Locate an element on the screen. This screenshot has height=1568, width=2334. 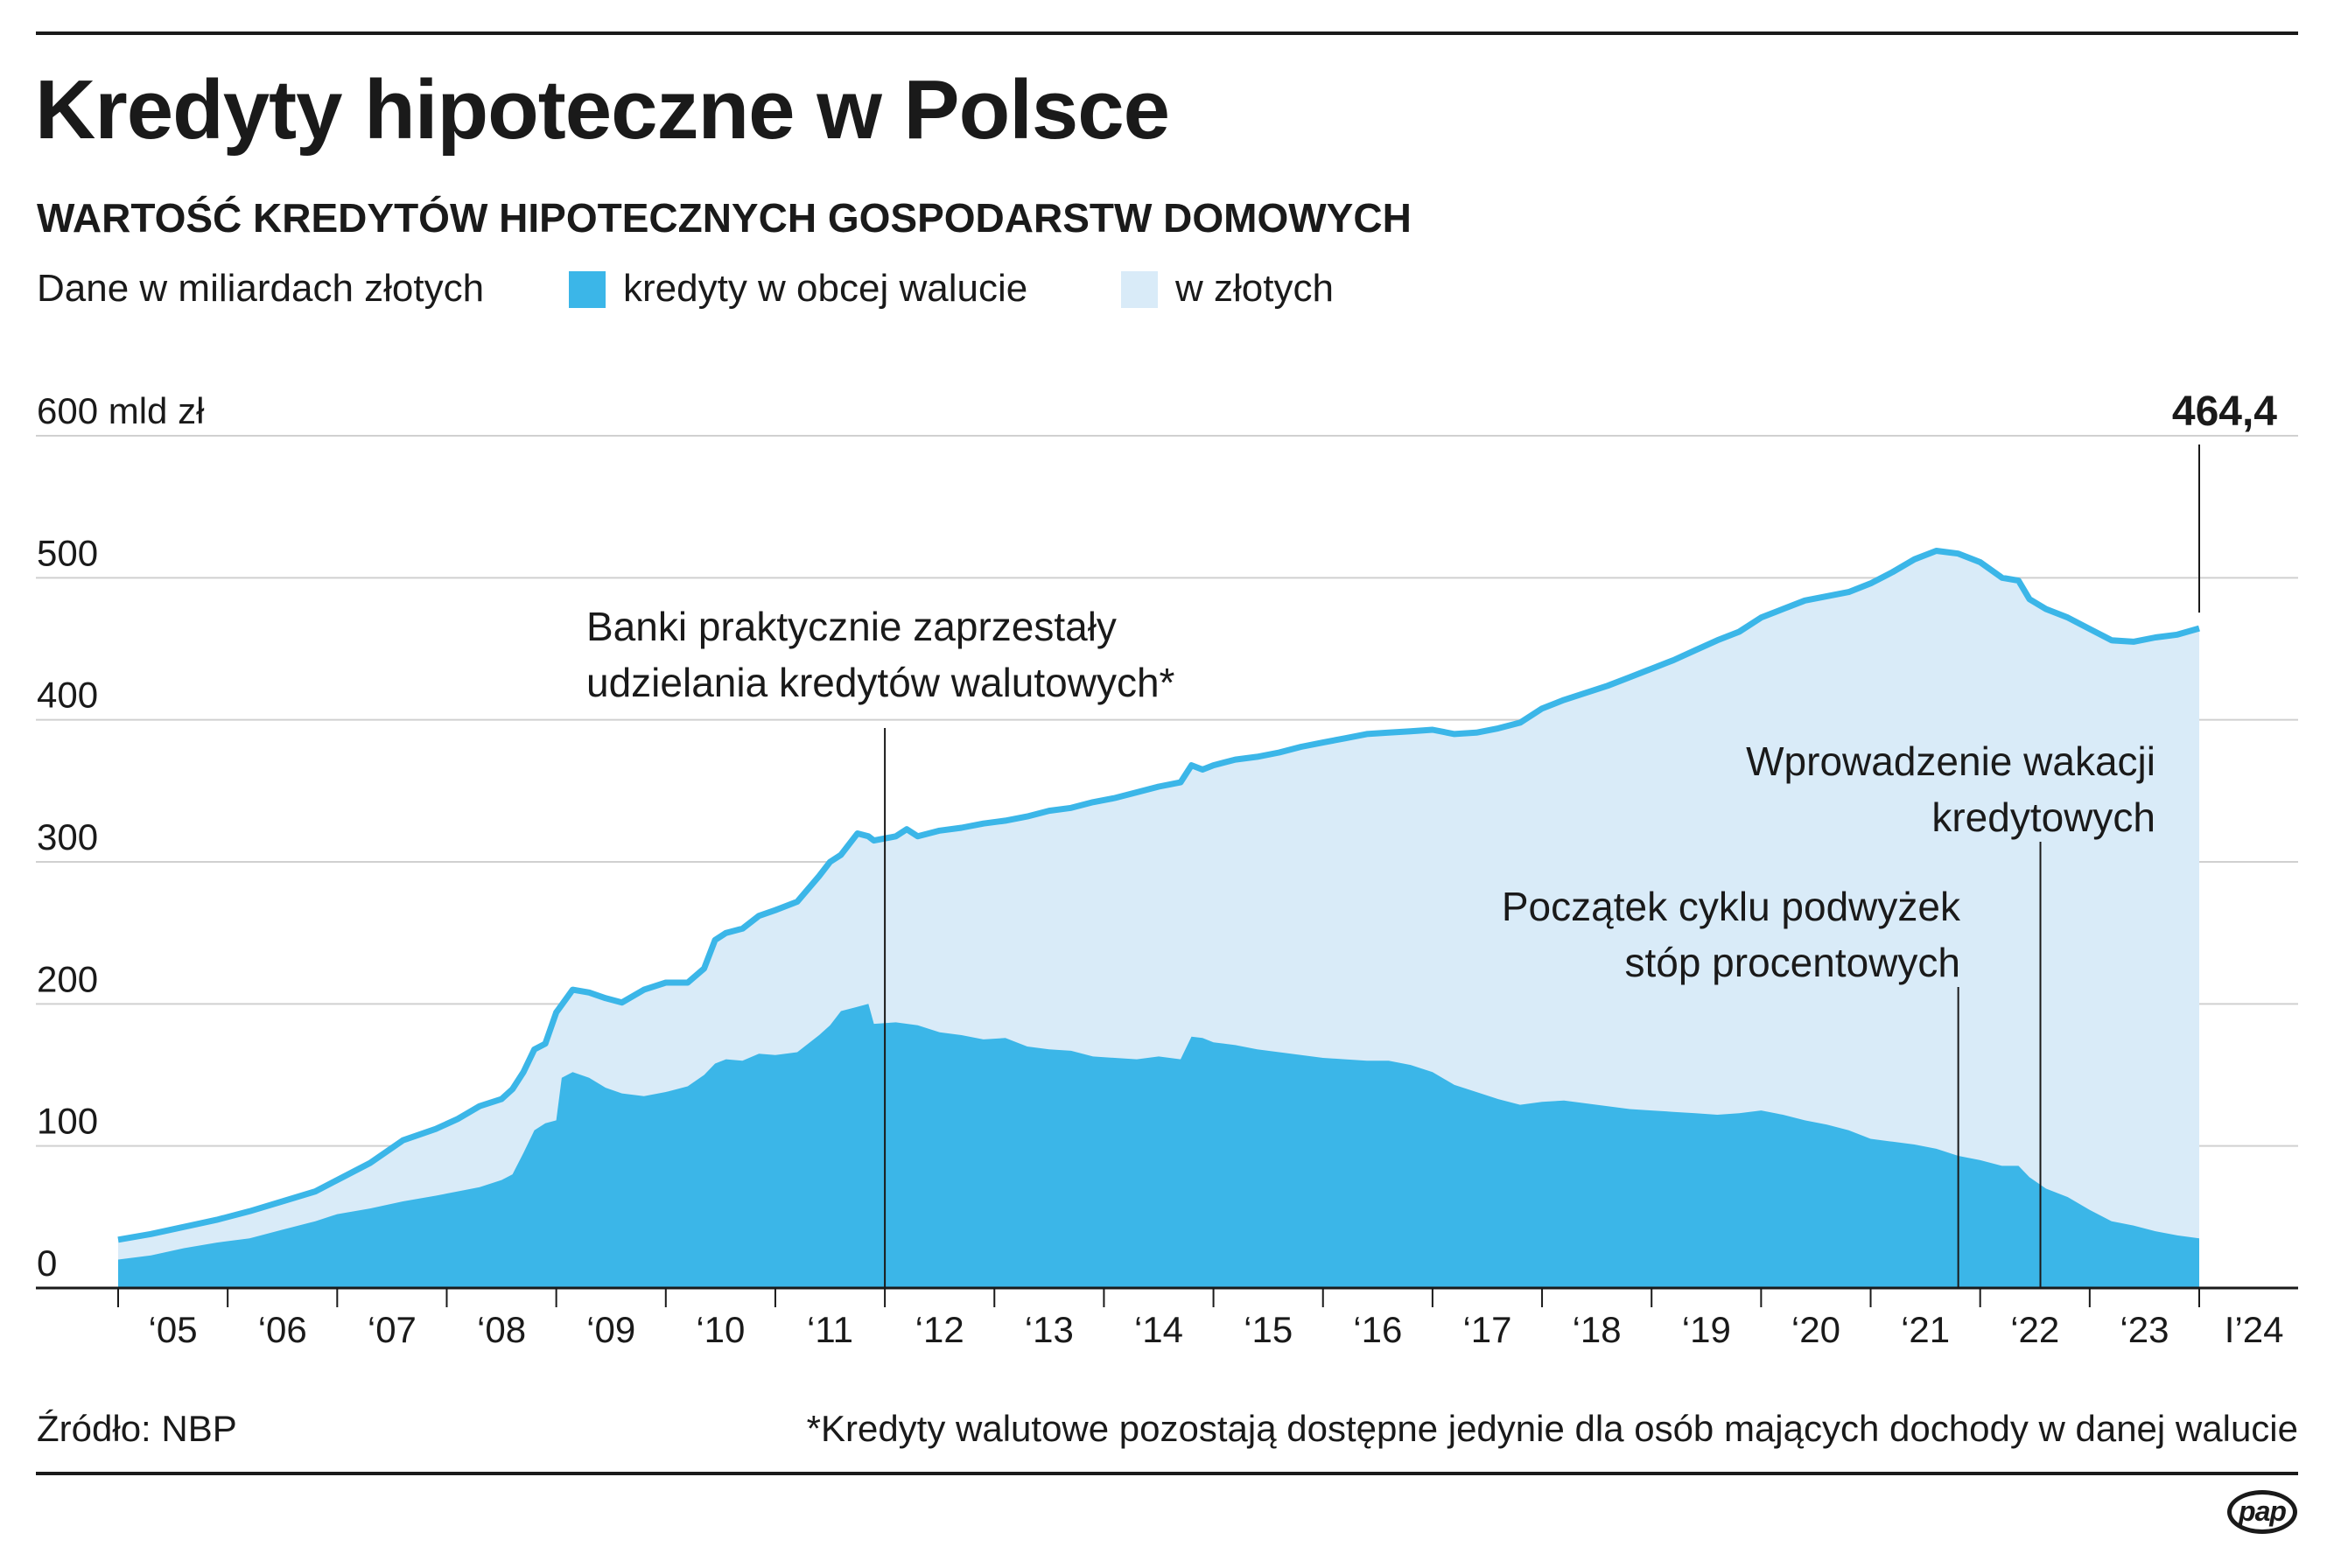
x-tick-label: ‘12 is located at coordinates (939, 1329).